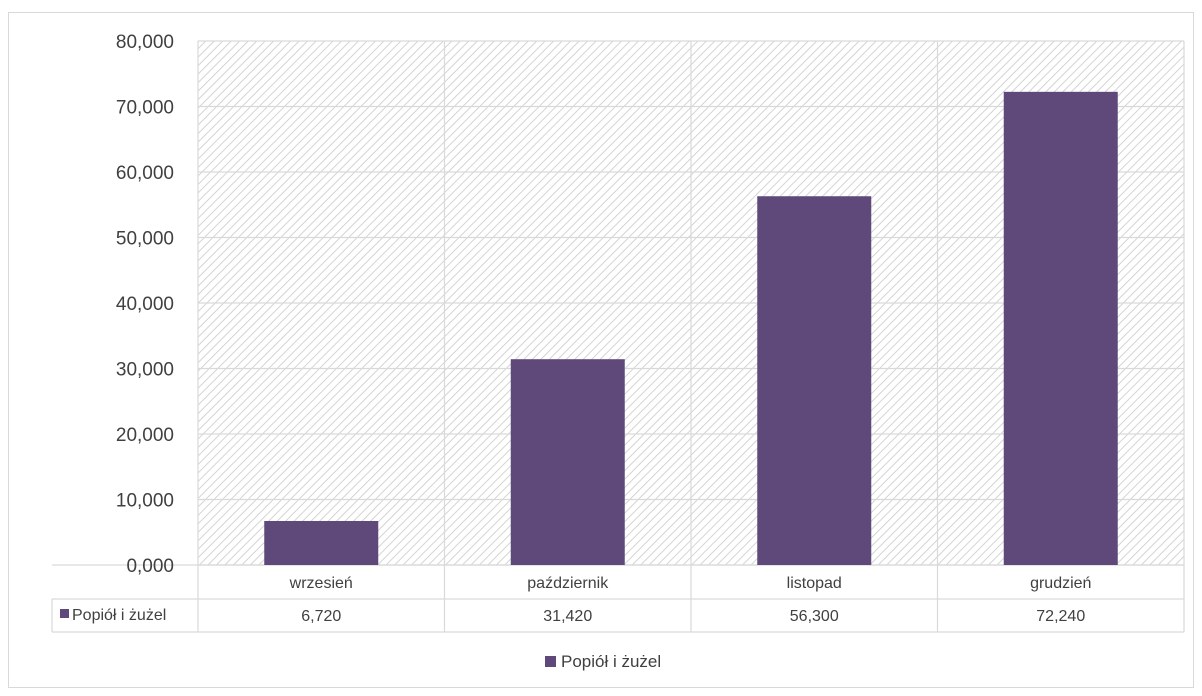  I want to click on y-tick-label: 0,000, so click(150, 566).